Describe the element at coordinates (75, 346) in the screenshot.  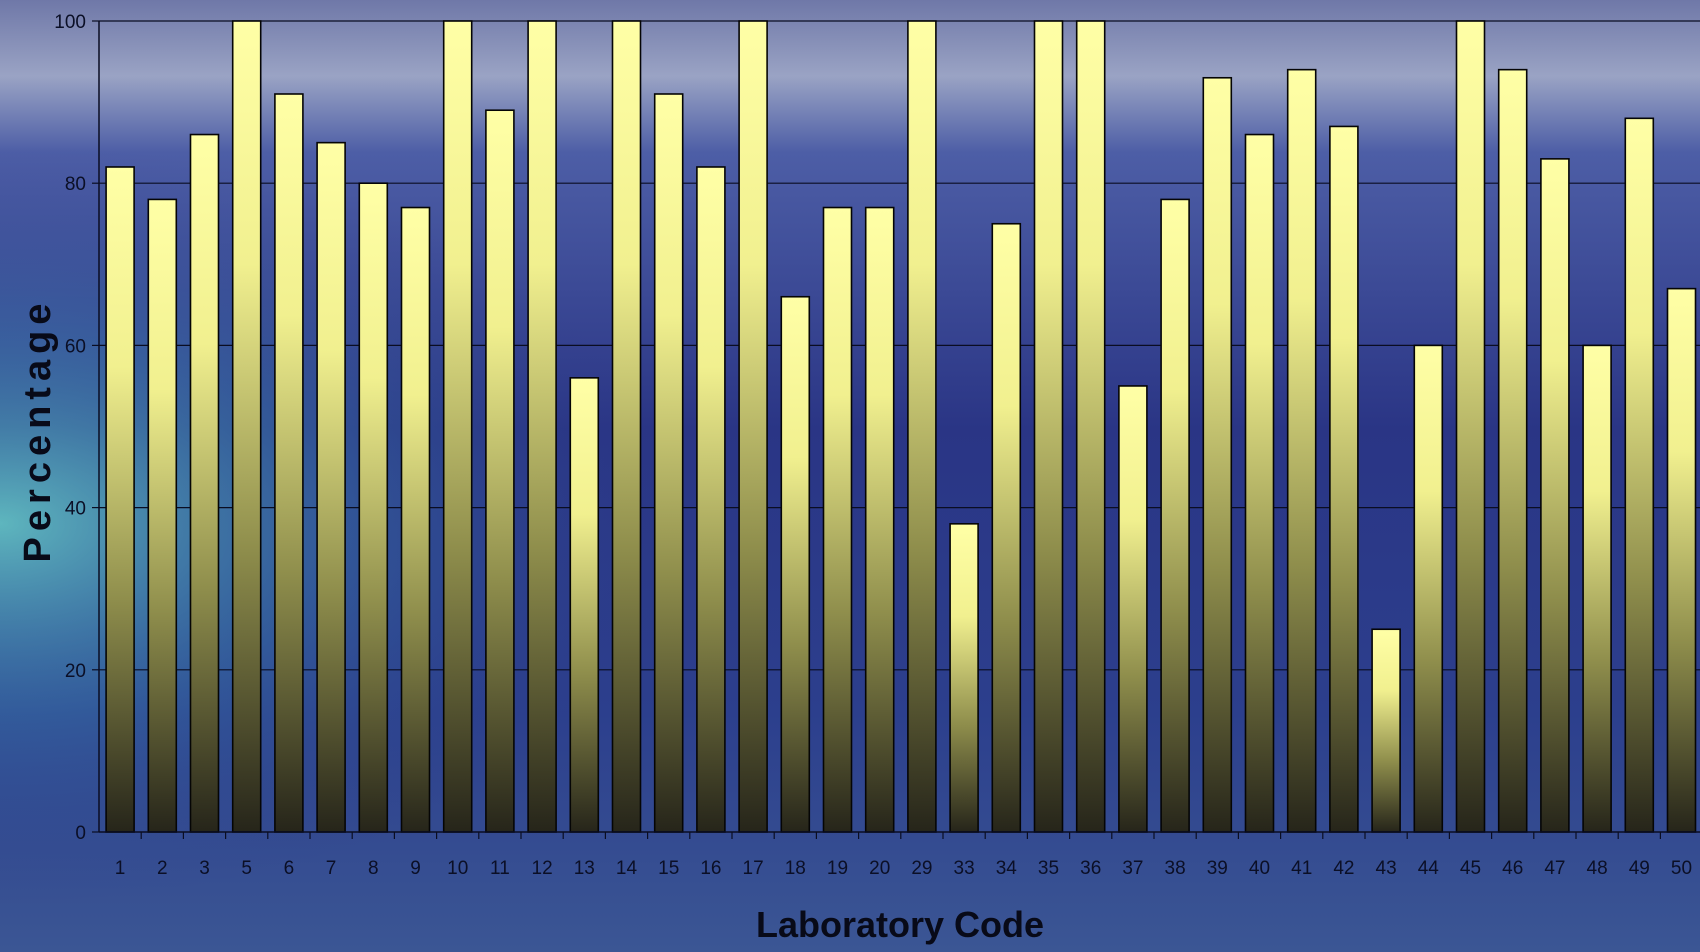
I see `y-tick-label: 60` at that location.